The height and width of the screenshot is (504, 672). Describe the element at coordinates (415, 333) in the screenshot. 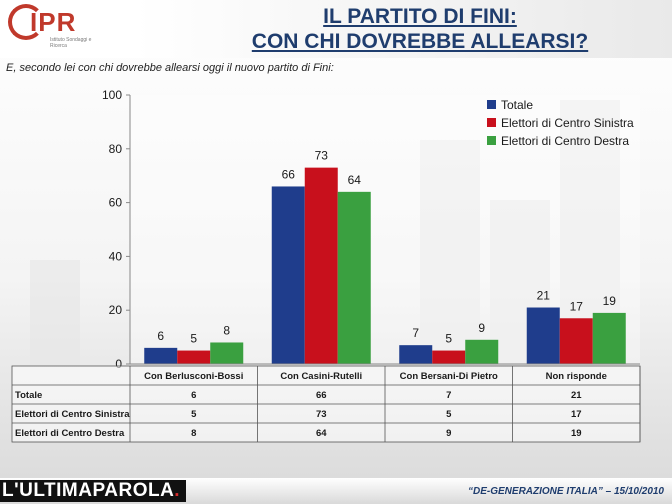

I see `data-label: 7` at that location.